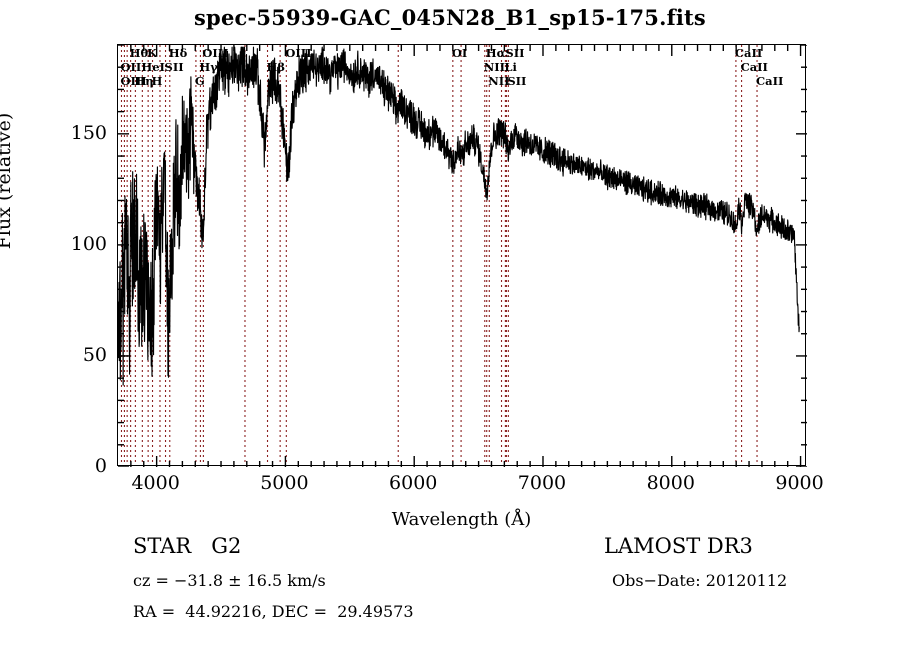  Describe the element at coordinates (276, 67) in the screenshot. I see `spectral-line-label: Hβ` at that location.